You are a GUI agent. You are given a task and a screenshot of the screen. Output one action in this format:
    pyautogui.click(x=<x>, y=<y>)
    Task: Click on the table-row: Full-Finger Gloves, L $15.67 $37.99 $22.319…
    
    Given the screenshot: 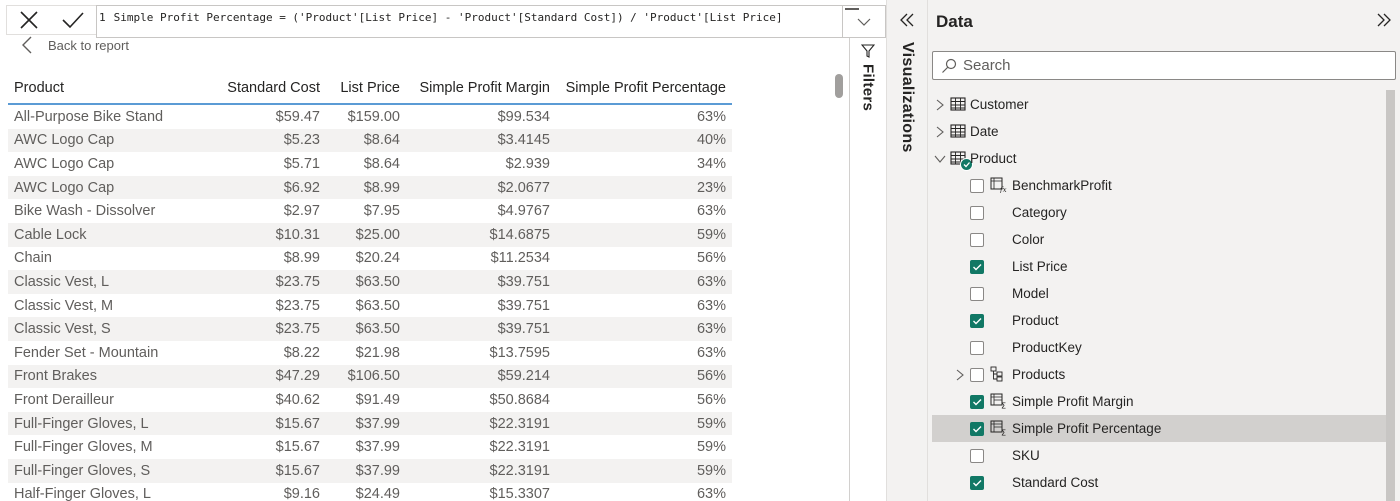 What is the action you would take?
    pyautogui.click(x=370, y=423)
    